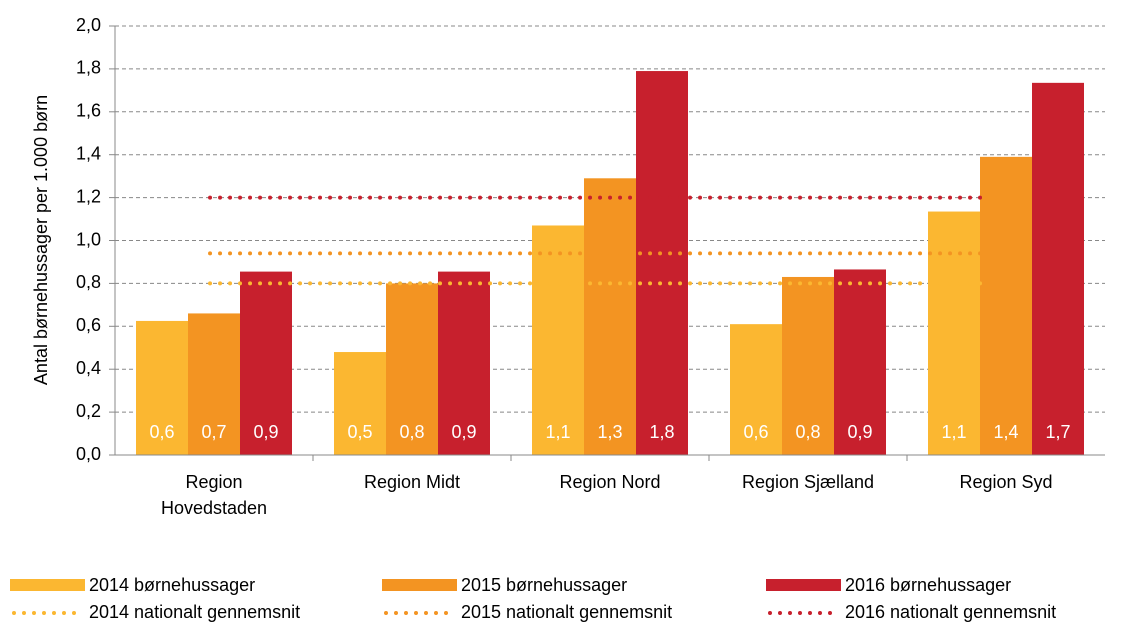 This screenshot has width=1125, height=631. What do you see at coordinates (88, 282) in the screenshot?
I see `y-tick-label: 0,8` at bounding box center [88, 282].